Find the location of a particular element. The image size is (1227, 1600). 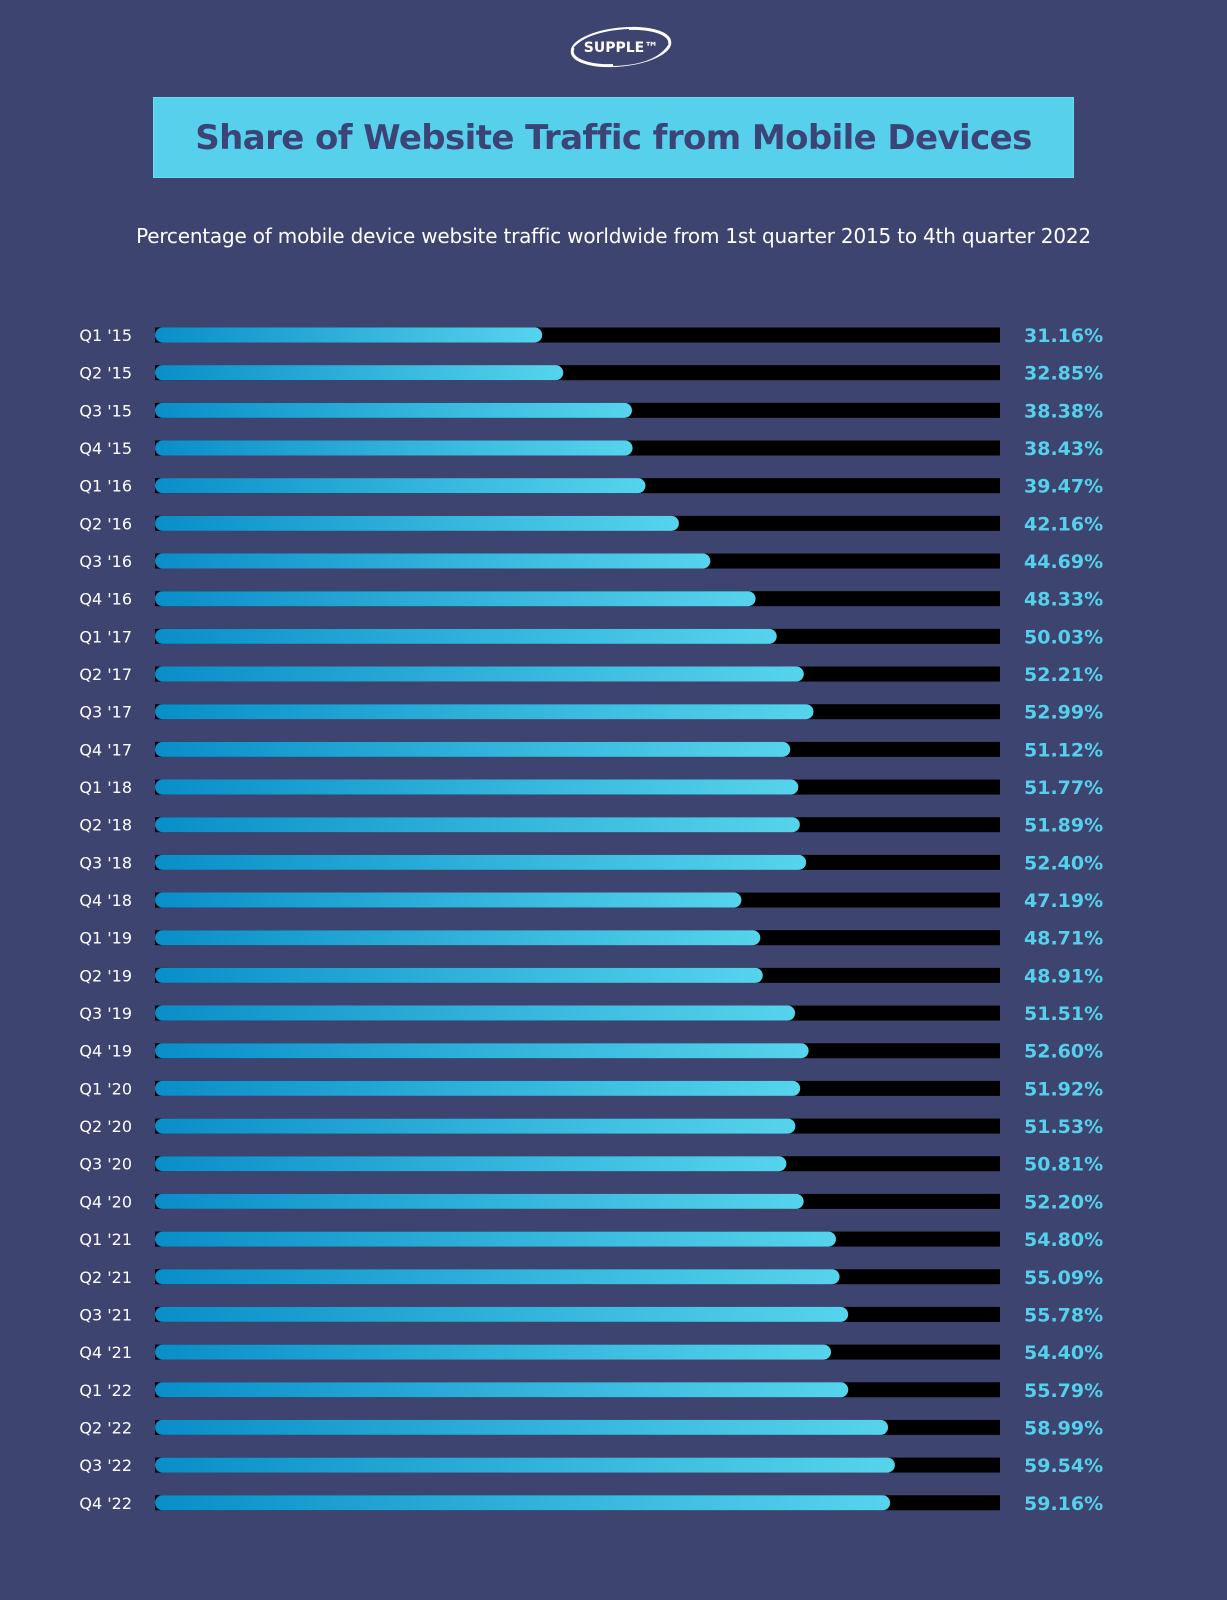

category-label: Q2 '22 is located at coordinates (105, 1427).